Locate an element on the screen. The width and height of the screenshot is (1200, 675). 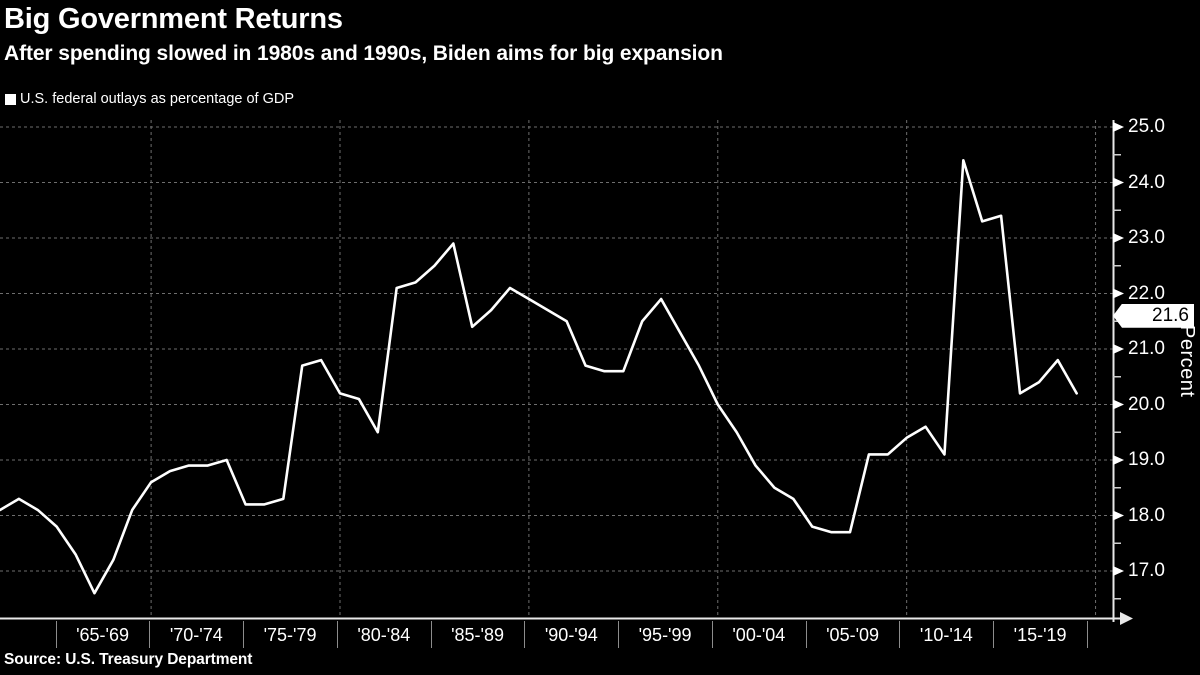
y-axis-tick-label: 22.0 is located at coordinates (1146, 293).